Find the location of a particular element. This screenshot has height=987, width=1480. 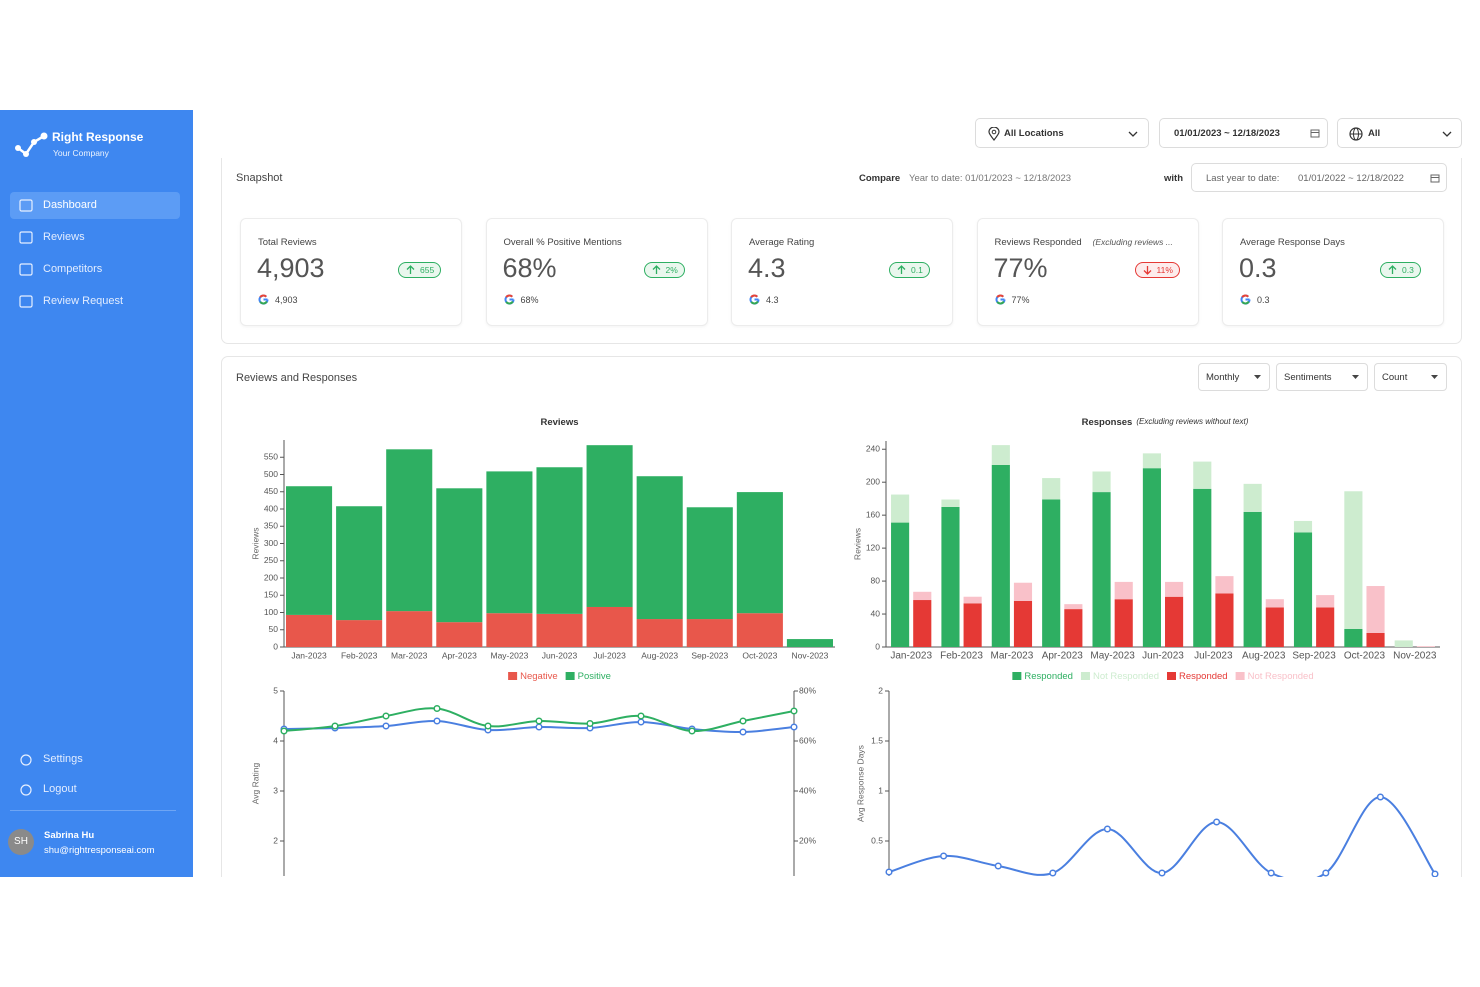

x-tick-label: Jul-2023 is located at coordinates (1213, 656).